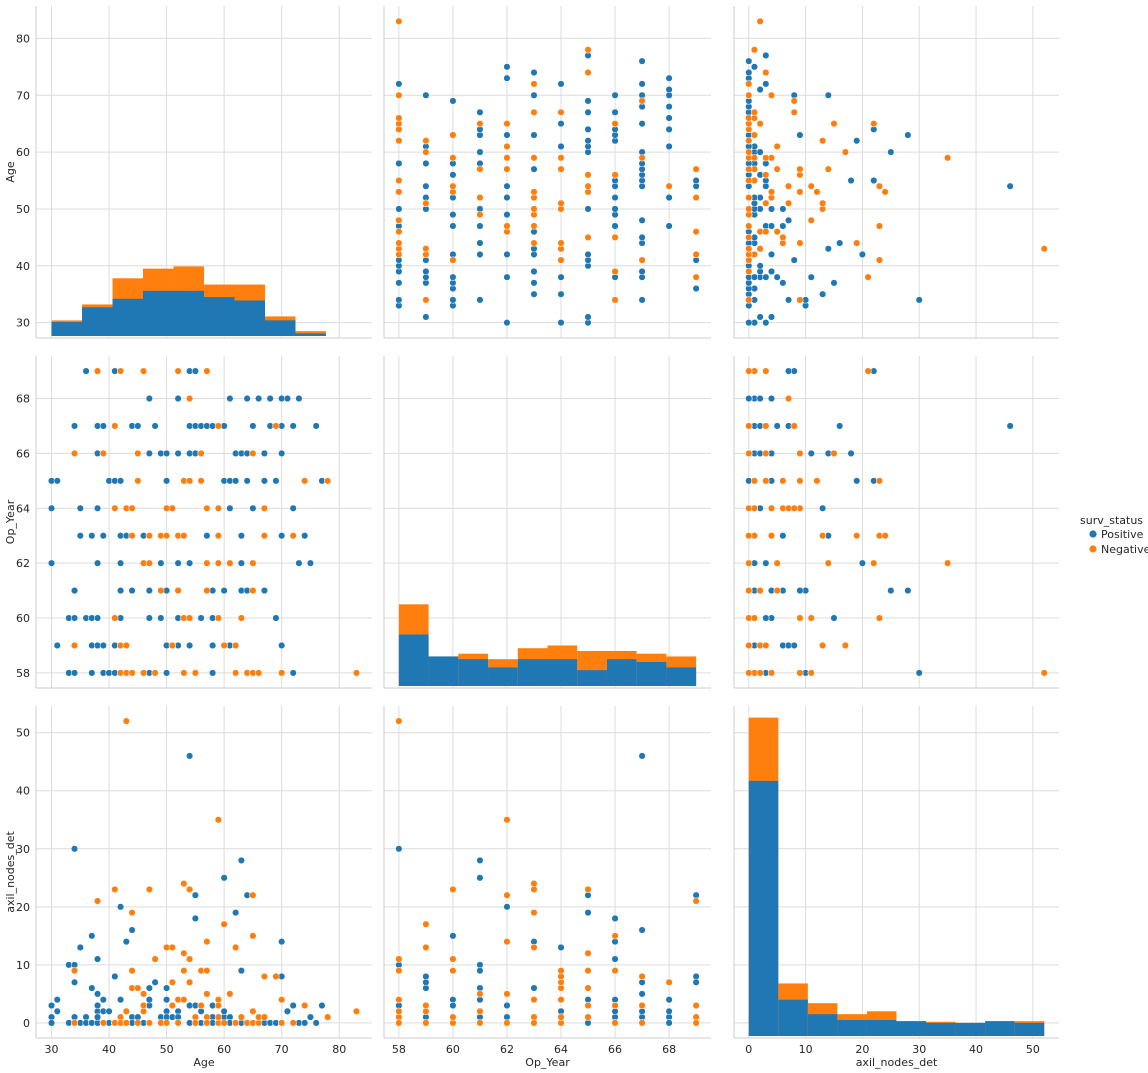 The image size is (1148, 1073). I want to click on x-tick-label: 50, so click(167, 1049).